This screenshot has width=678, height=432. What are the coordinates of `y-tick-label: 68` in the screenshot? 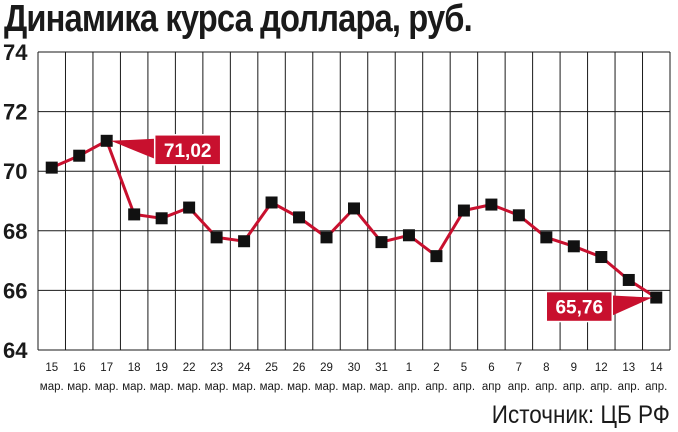 It's located at (15, 231).